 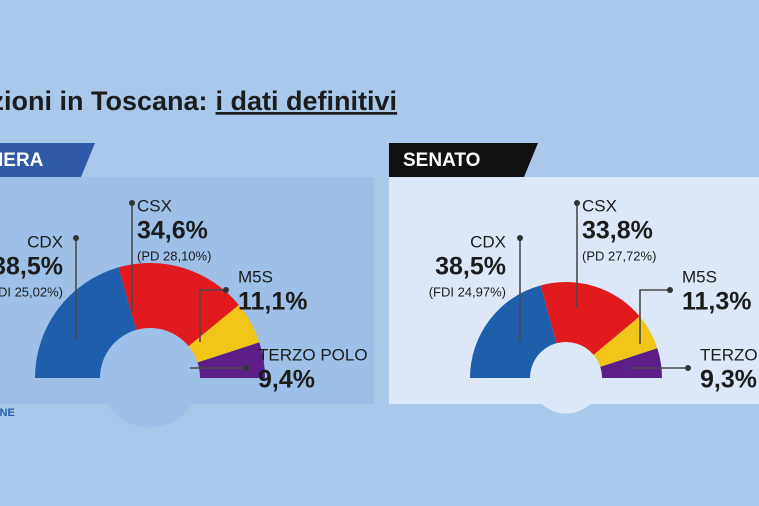 I want to click on panel-title: CAMERA, so click(x=22, y=160).